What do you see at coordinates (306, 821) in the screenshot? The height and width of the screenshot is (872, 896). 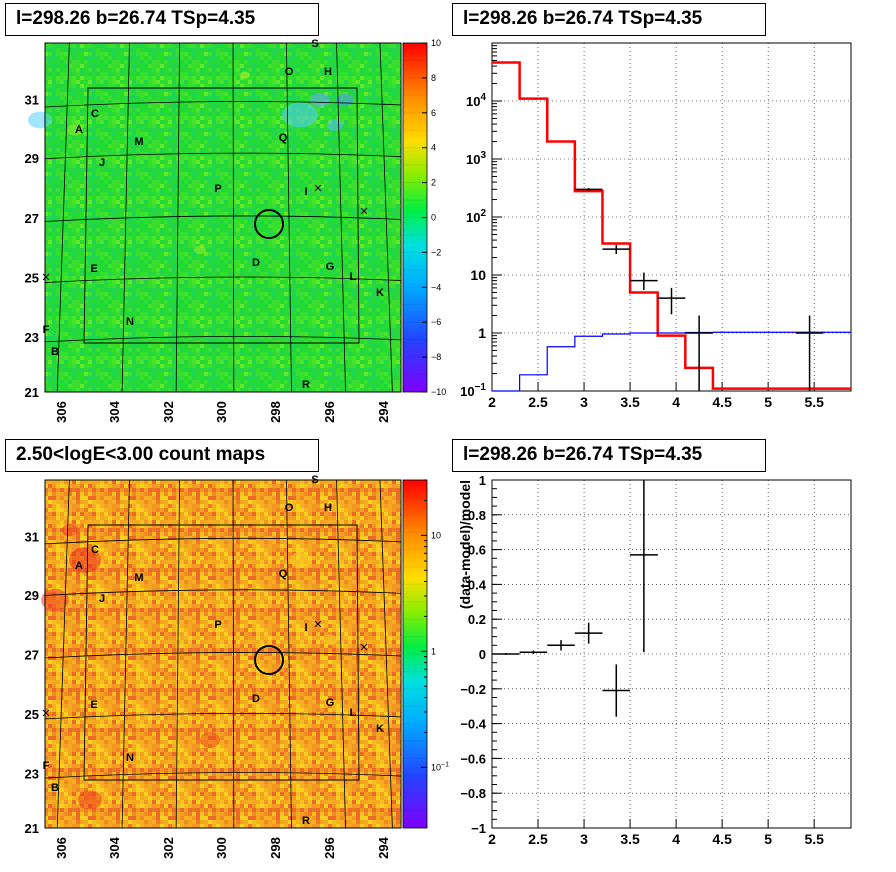 I see `source-label: R` at bounding box center [306, 821].